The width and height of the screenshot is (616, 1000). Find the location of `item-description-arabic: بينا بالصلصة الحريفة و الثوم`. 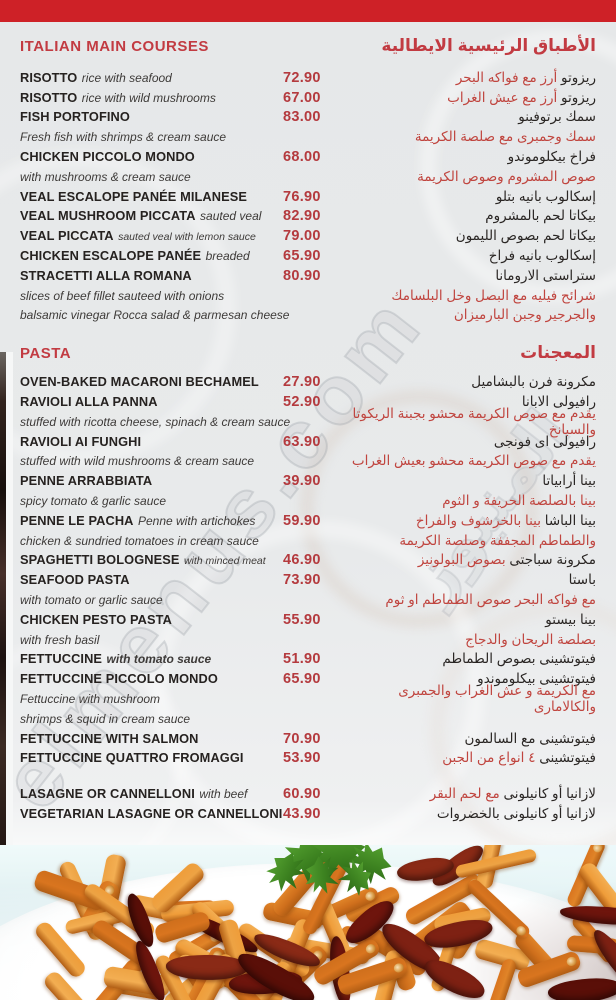

item-description-arabic: بينا بالصلصة الحريفة و الثوم is located at coordinates (519, 501).